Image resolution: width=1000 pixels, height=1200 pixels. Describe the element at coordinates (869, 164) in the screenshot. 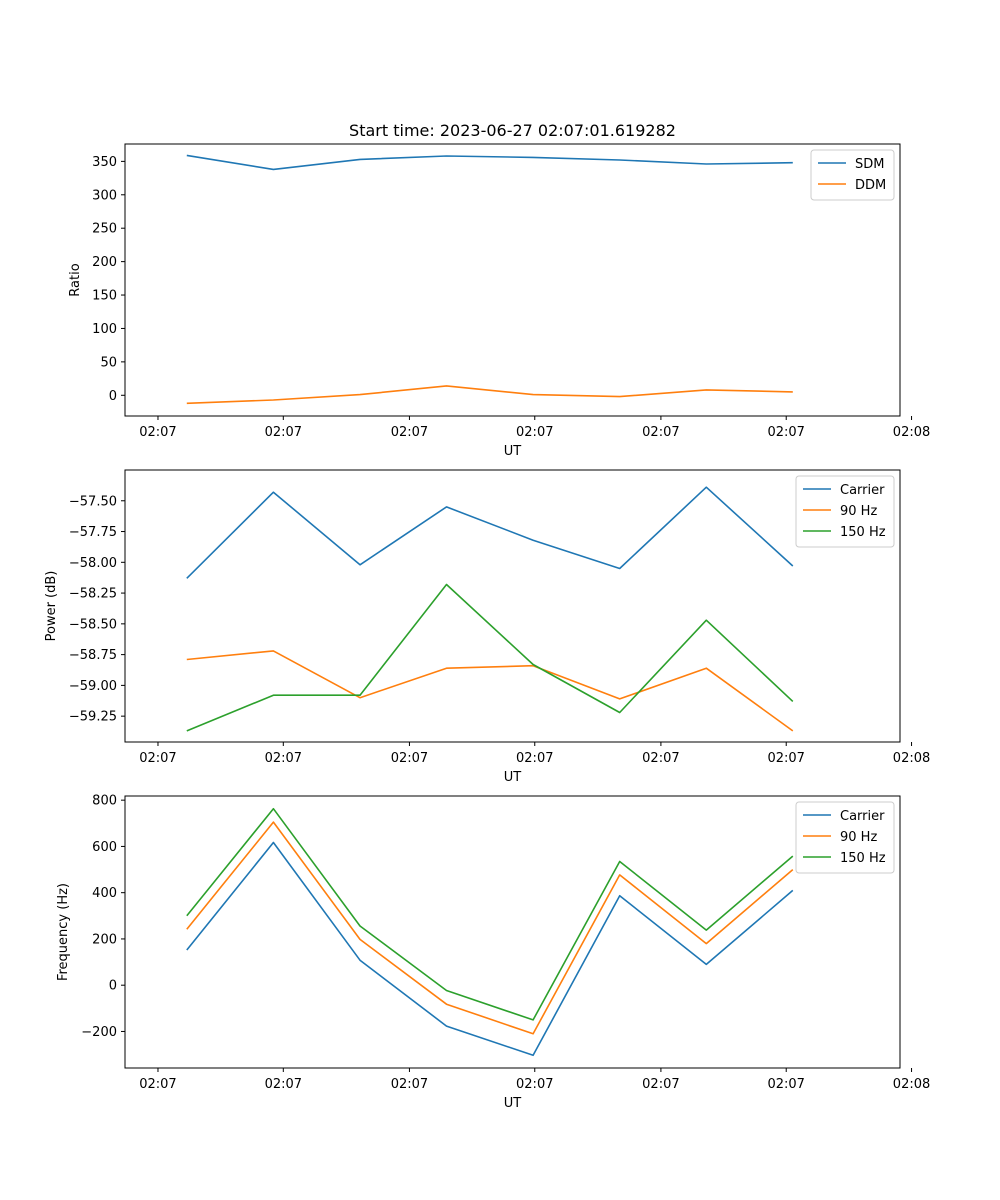

I see `legend-label: SDM` at that location.